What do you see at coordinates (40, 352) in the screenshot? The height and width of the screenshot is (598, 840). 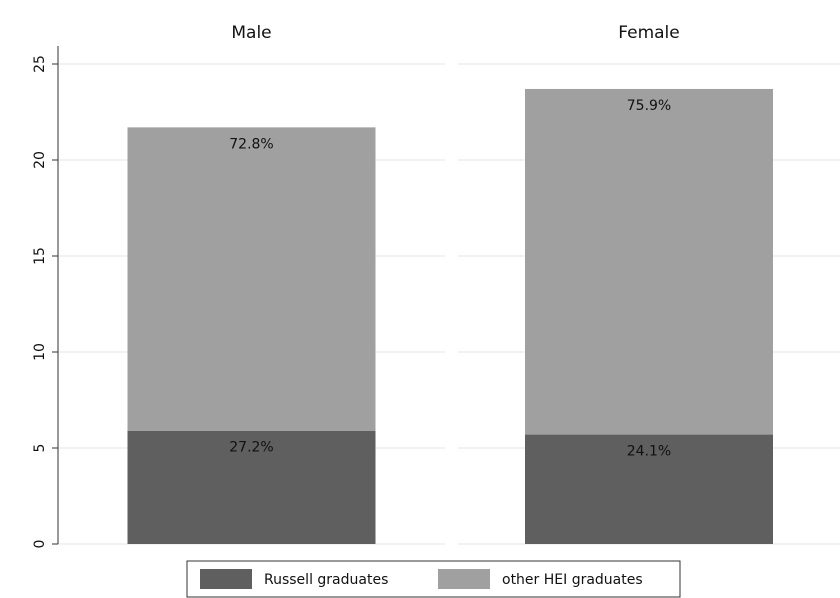 I see `y-tick-label: 10` at bounding box center [40, 352].